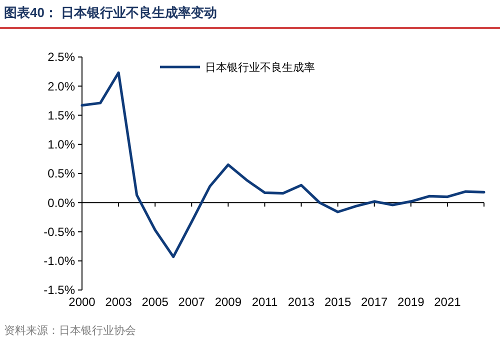  I want to click on x-tick-label: 2015, so click(338, 302).